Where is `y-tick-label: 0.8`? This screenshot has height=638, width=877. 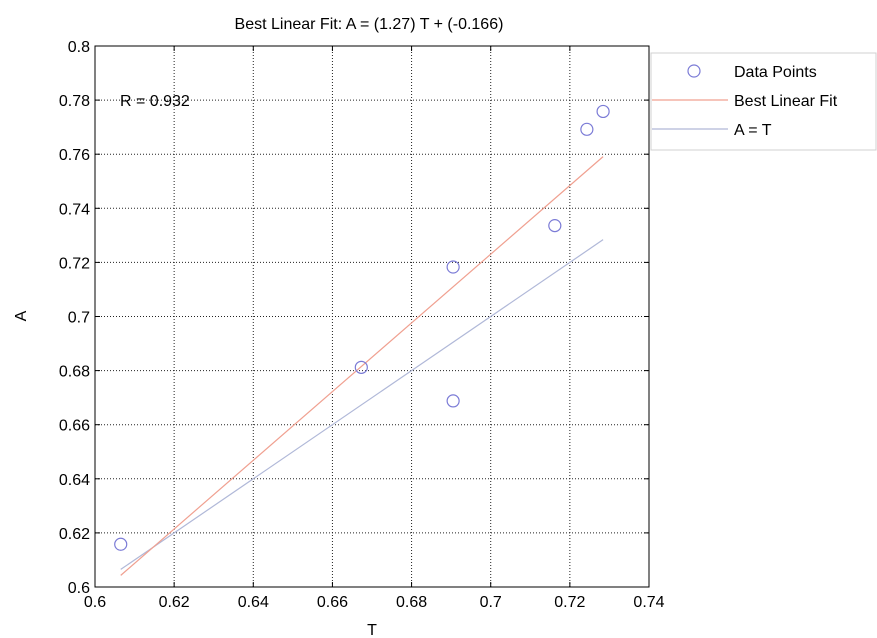
y-tick-label: 0.8 is located at coordinates (79, 47).